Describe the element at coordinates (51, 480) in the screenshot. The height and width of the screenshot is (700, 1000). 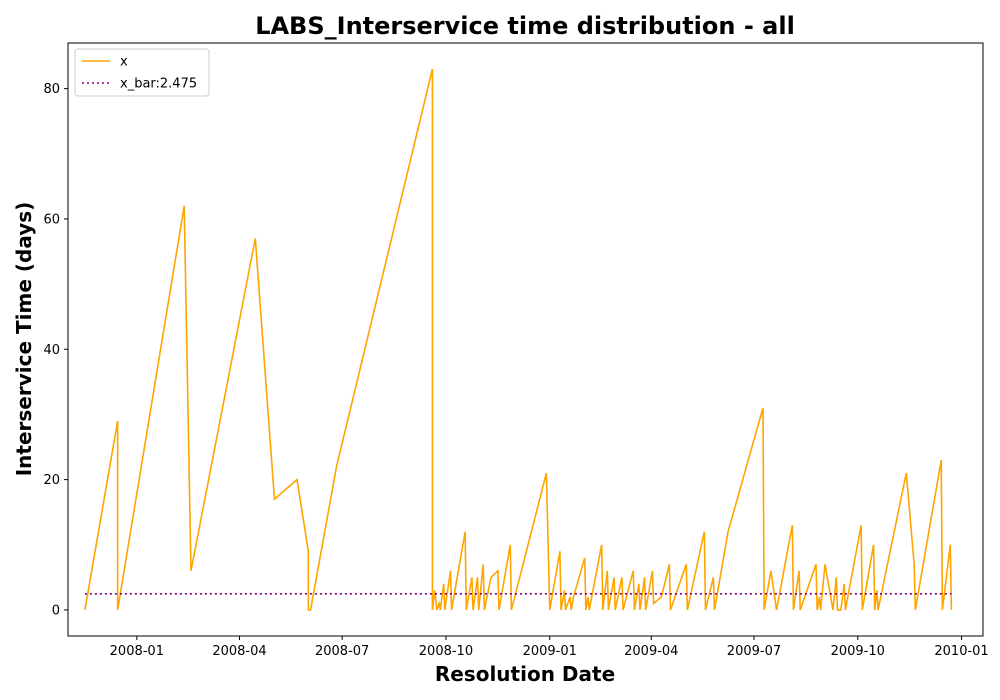
I see `y-tick-label: 20` at that location.